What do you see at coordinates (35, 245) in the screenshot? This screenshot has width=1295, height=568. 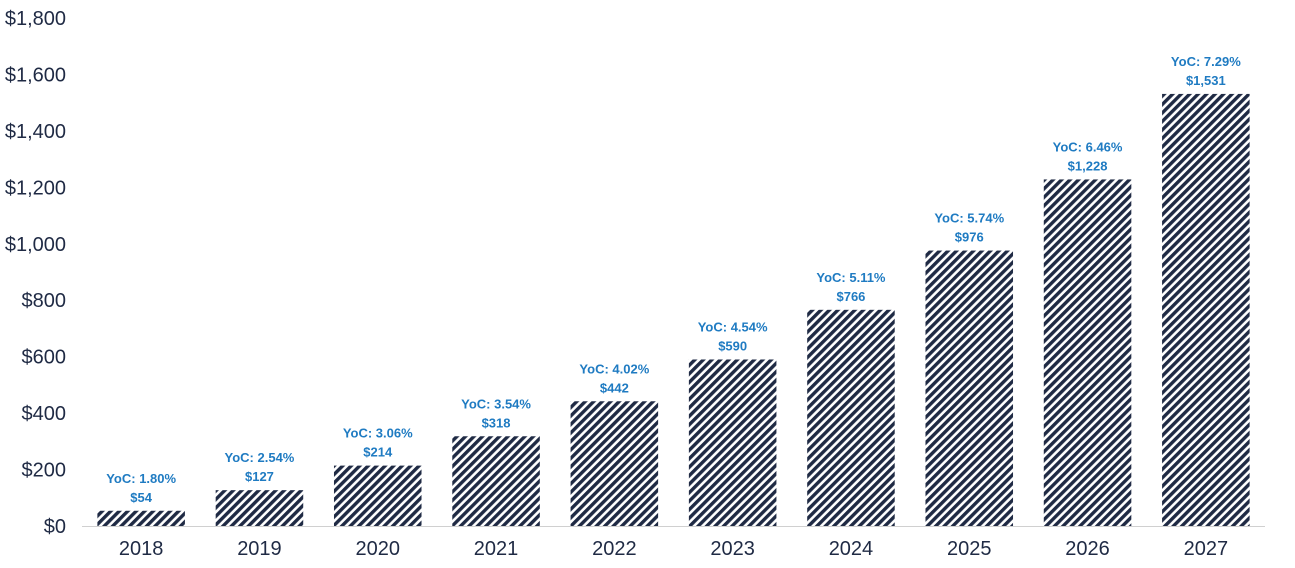 I see `y-tick-label: $1,000` at bounding box center [35, 245].